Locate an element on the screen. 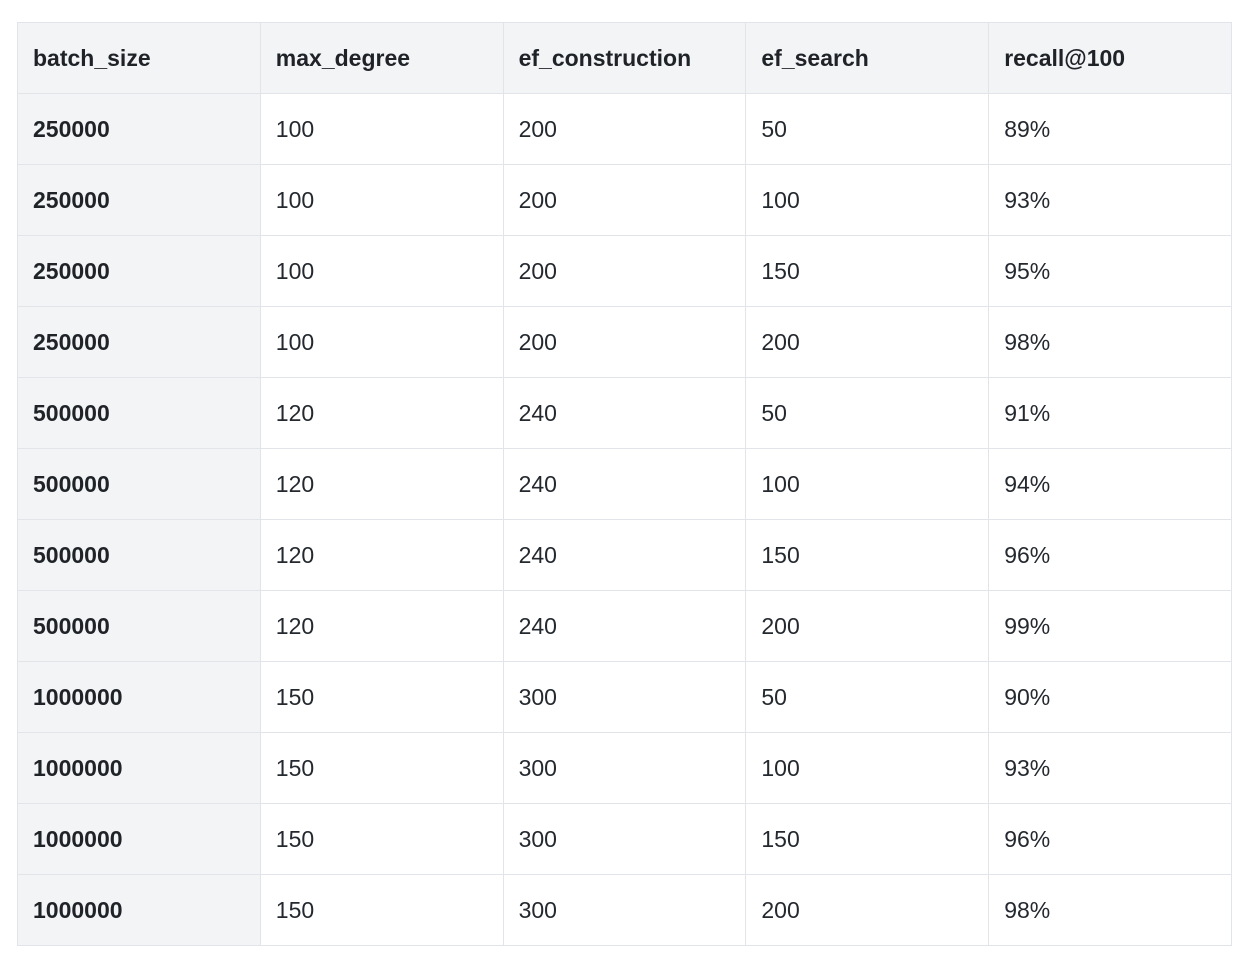  table-row: 250000 100 200 200 98% is located at coordinates (624, 342).